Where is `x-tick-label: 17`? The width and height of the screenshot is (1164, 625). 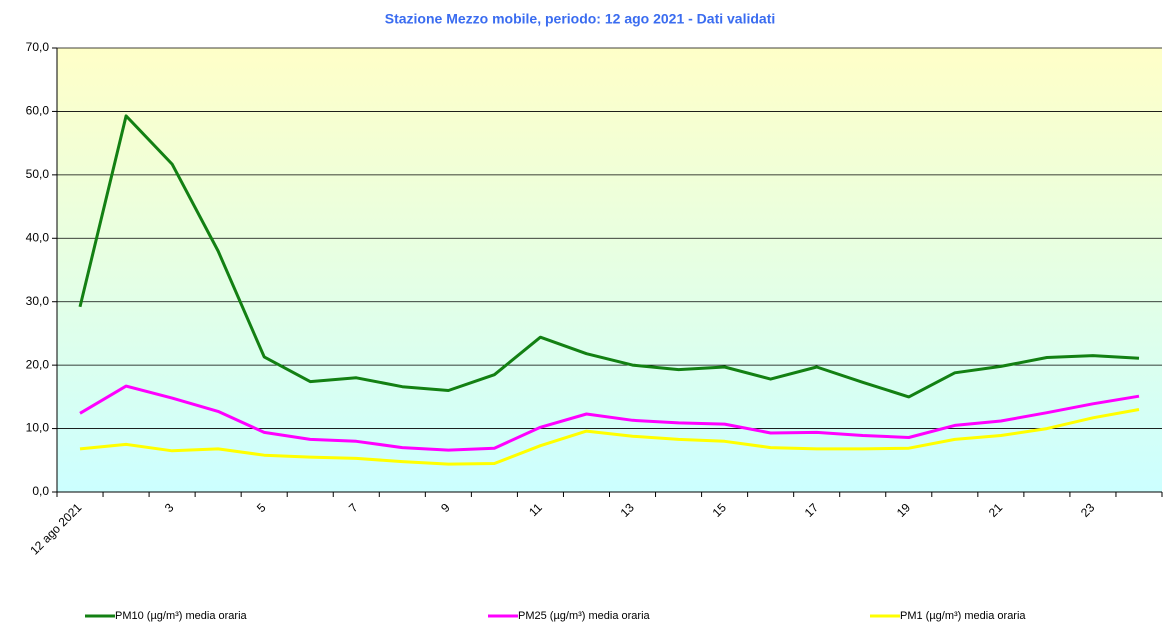 x-tick-label: 17 is located at coordinates (812, 510).